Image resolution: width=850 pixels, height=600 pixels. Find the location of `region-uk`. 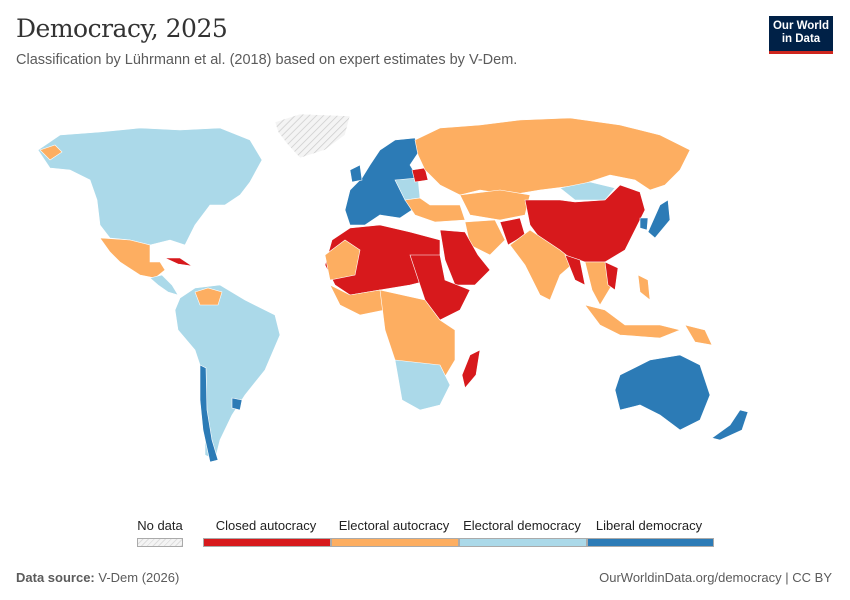

region-uk is located at coordinates (356, 173).